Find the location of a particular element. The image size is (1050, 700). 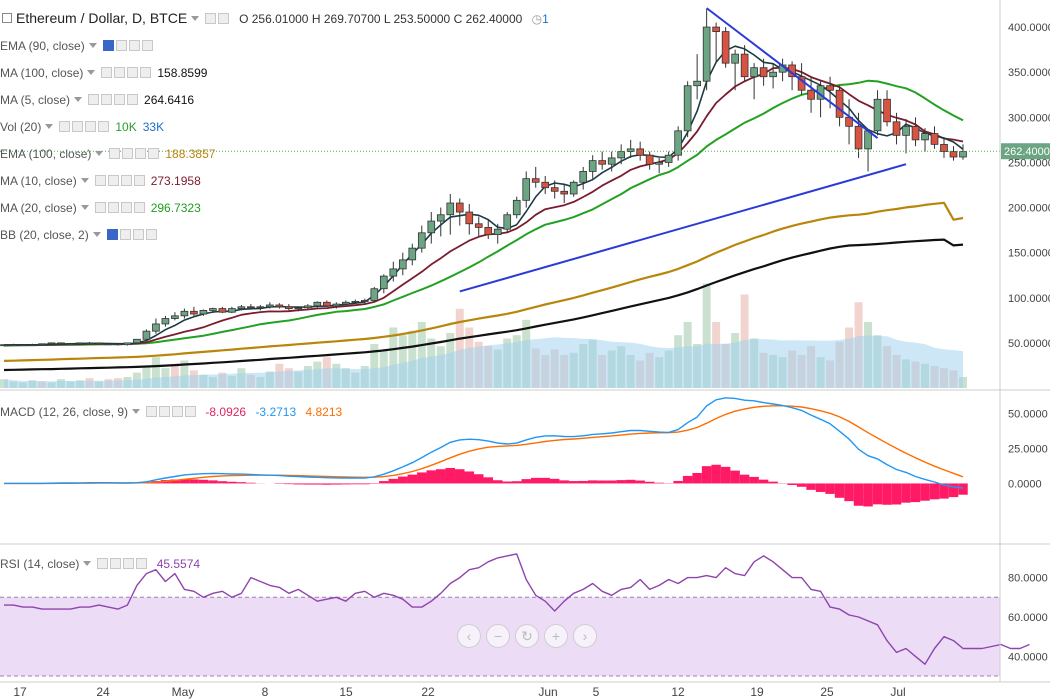

y-tick-label: 400.00000 is located at coordinates (1029, 28).